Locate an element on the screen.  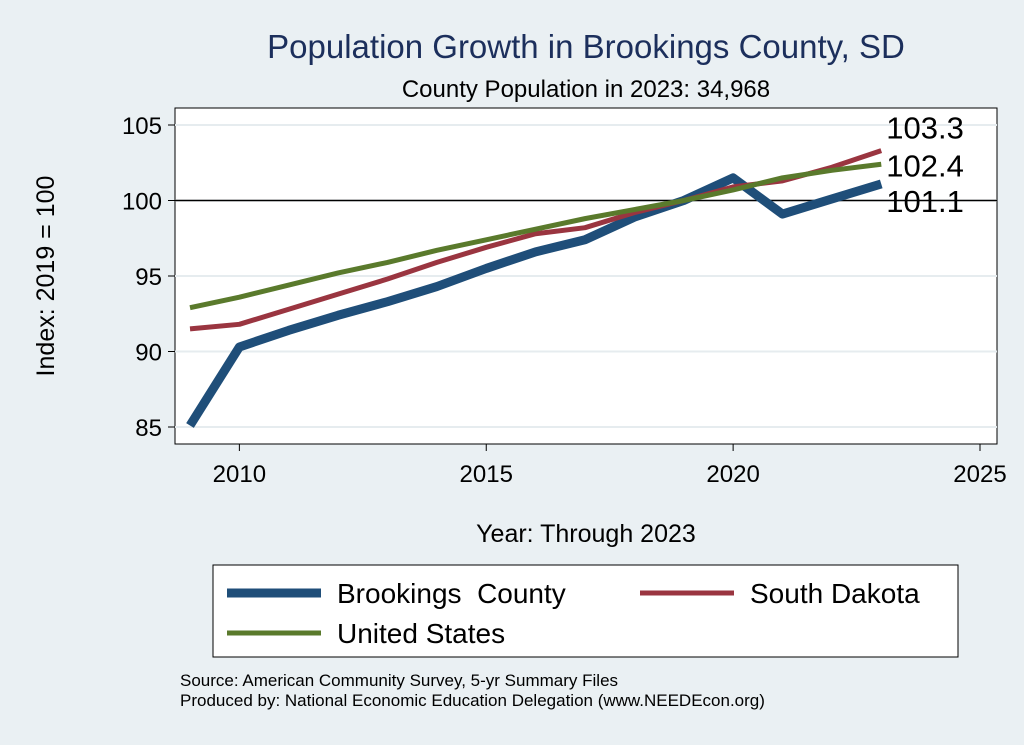
x-tick-label: 2025 is located at coordinates (979, 474).